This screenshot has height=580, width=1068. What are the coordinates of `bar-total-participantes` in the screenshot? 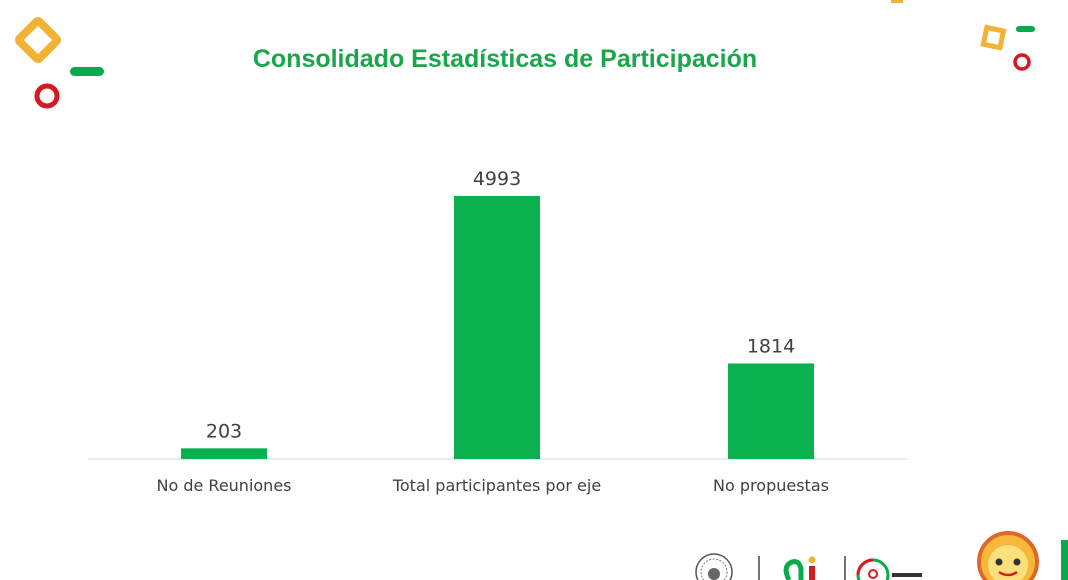 It's located at (497, 327).